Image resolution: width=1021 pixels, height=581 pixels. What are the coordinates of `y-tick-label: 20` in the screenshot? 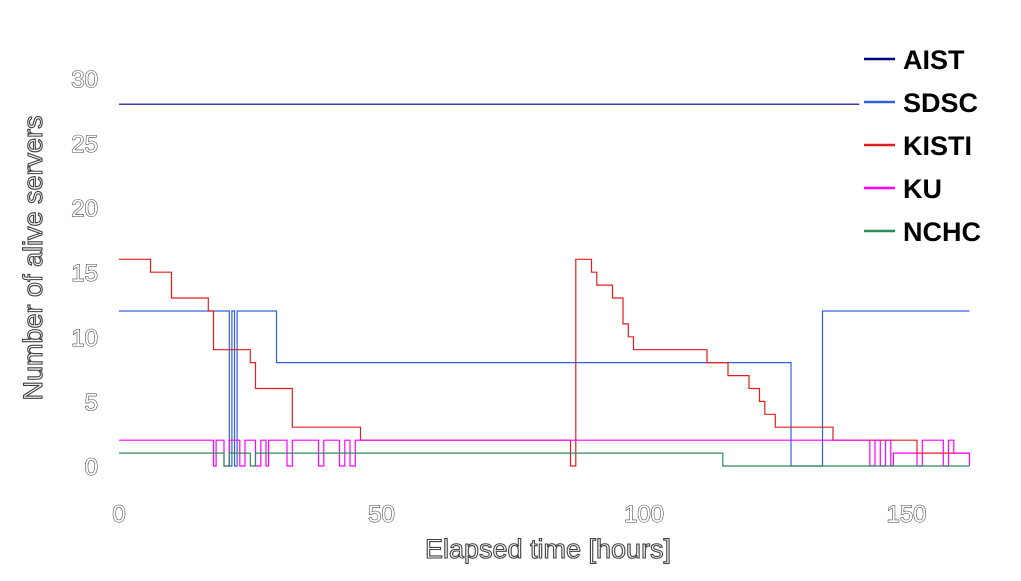 It's located at (84, 209).